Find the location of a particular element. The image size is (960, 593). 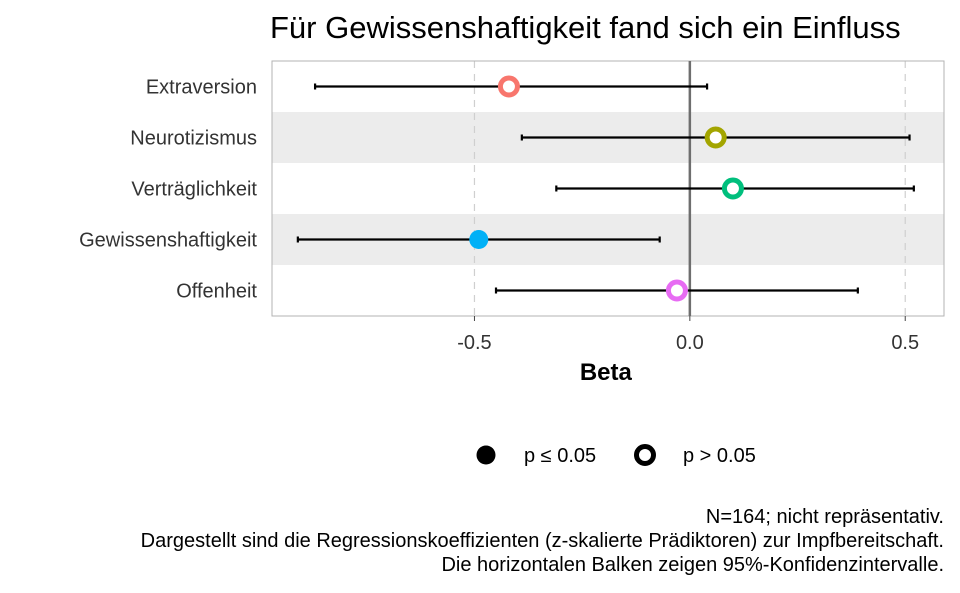

legend-label: p ≤ 0.05 is located at coordinates (560, 456).